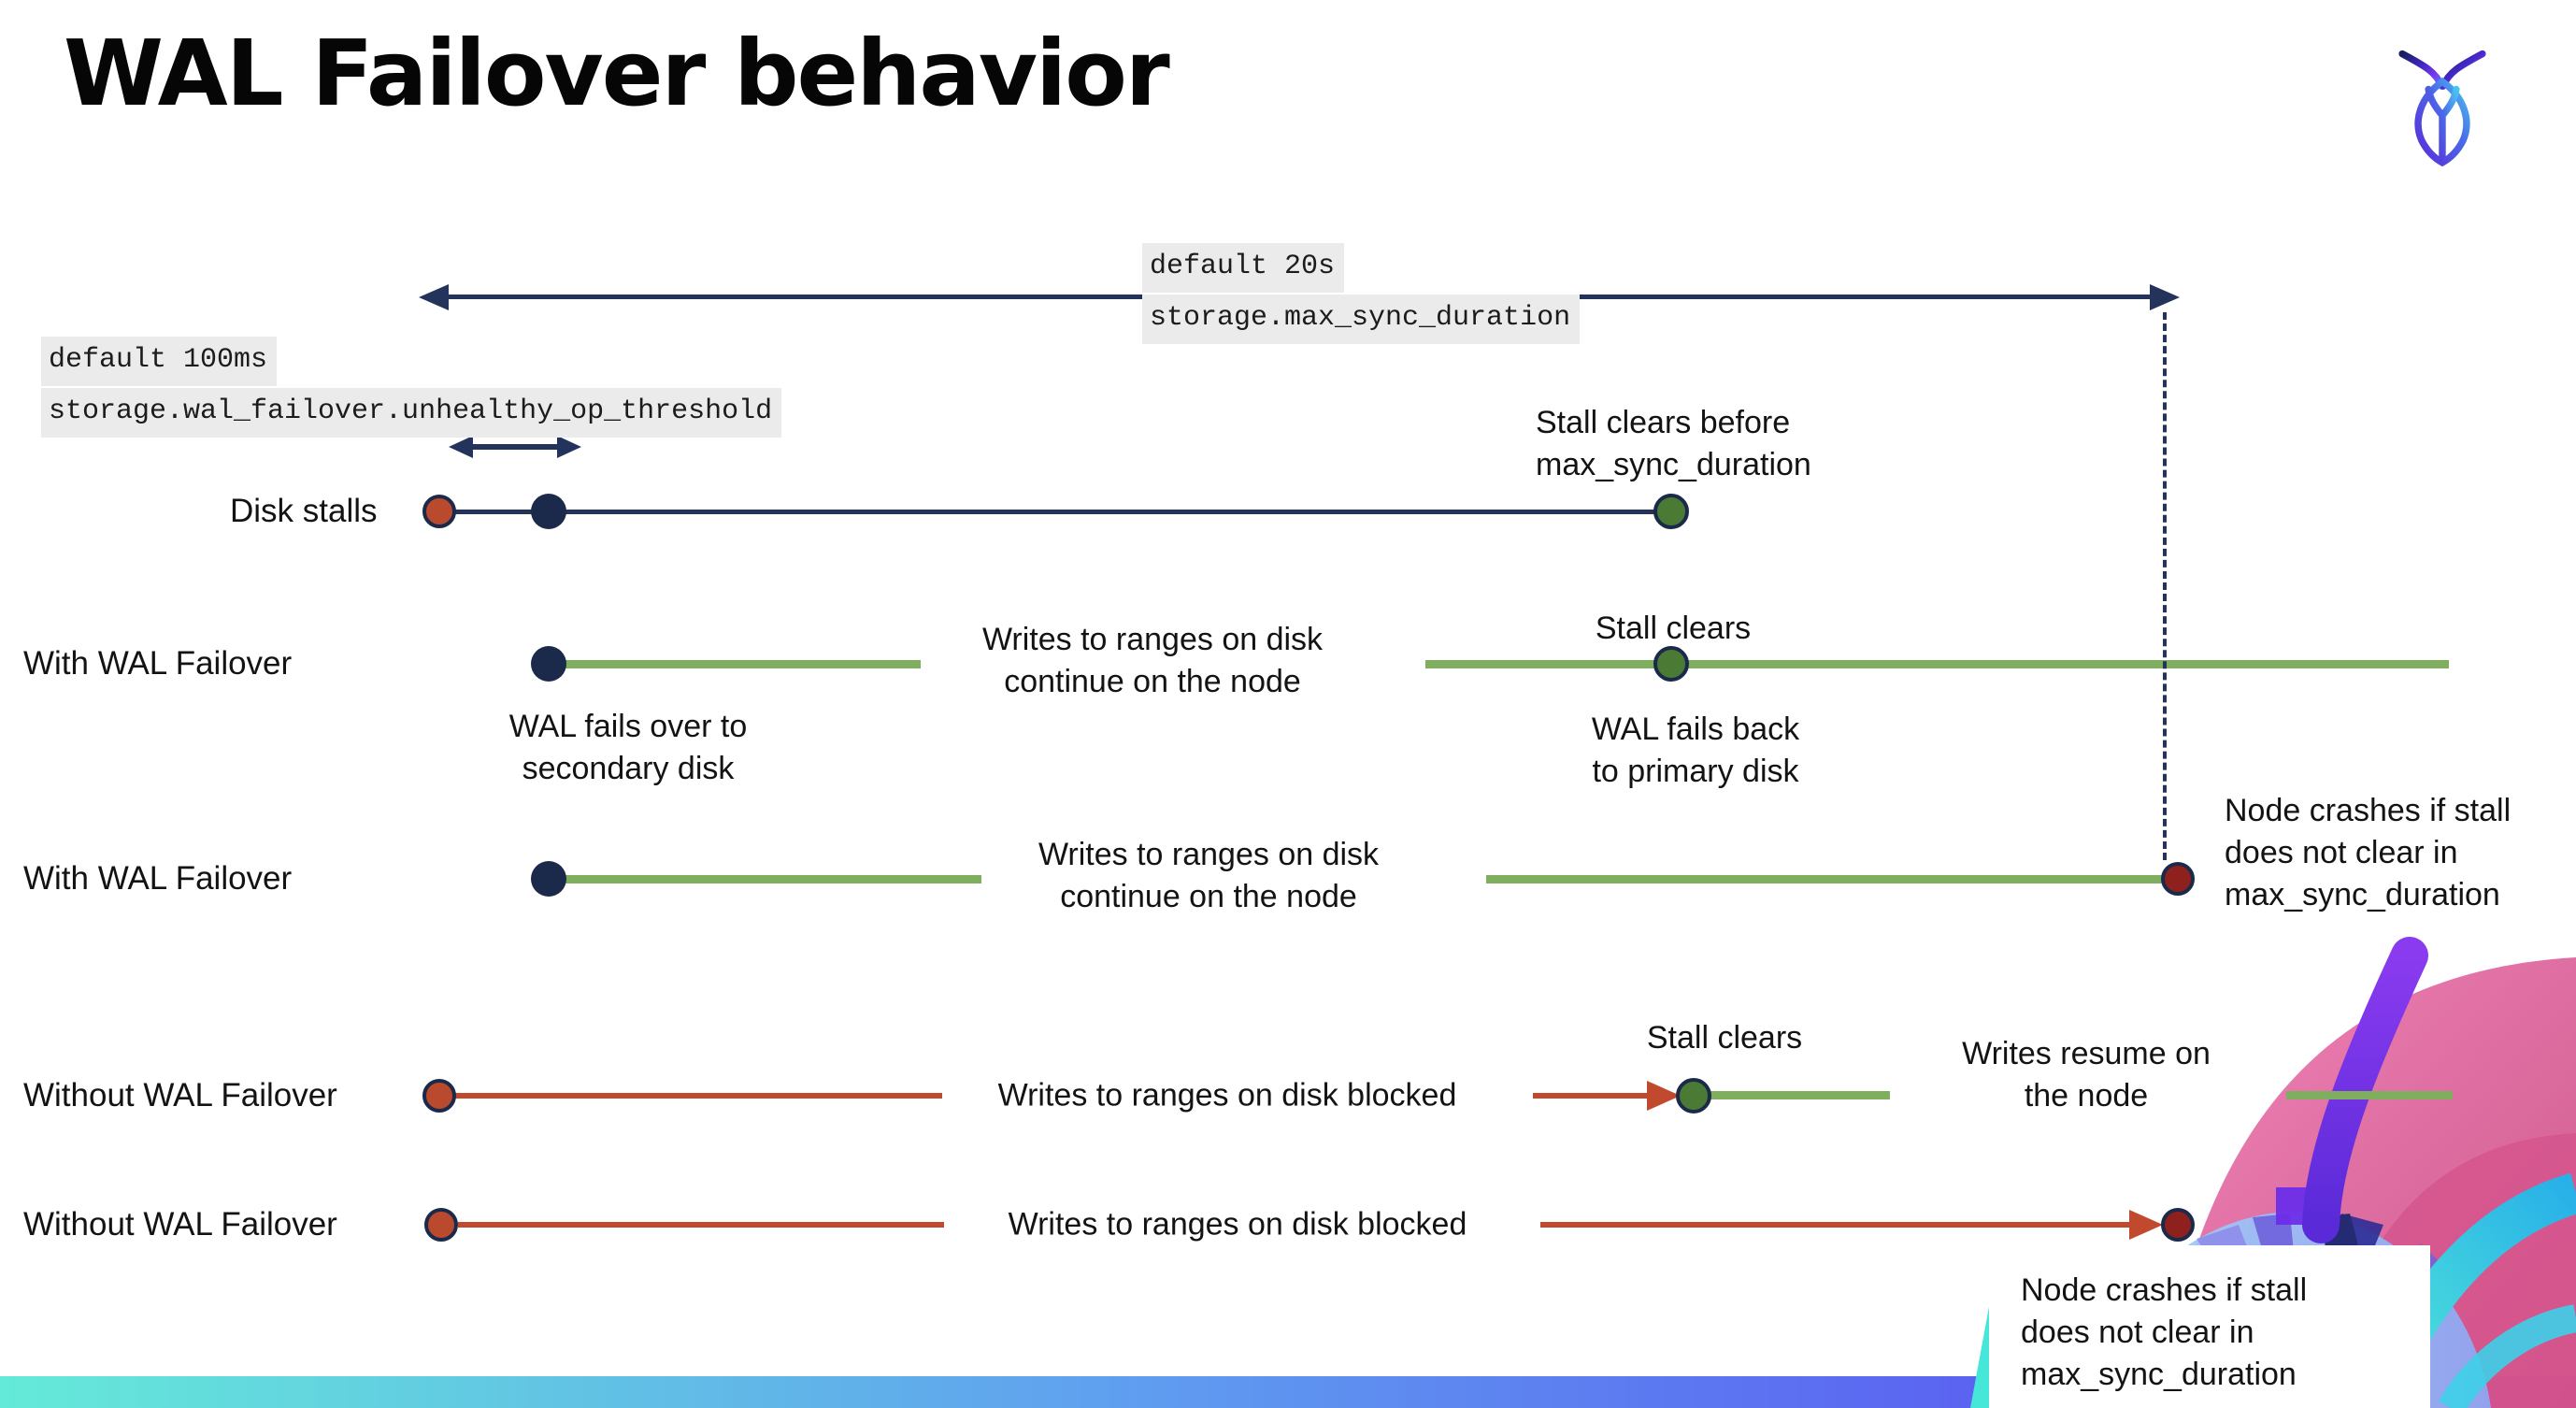  I want to click on cockroachdb-logo-icon, so click(2442, 108).